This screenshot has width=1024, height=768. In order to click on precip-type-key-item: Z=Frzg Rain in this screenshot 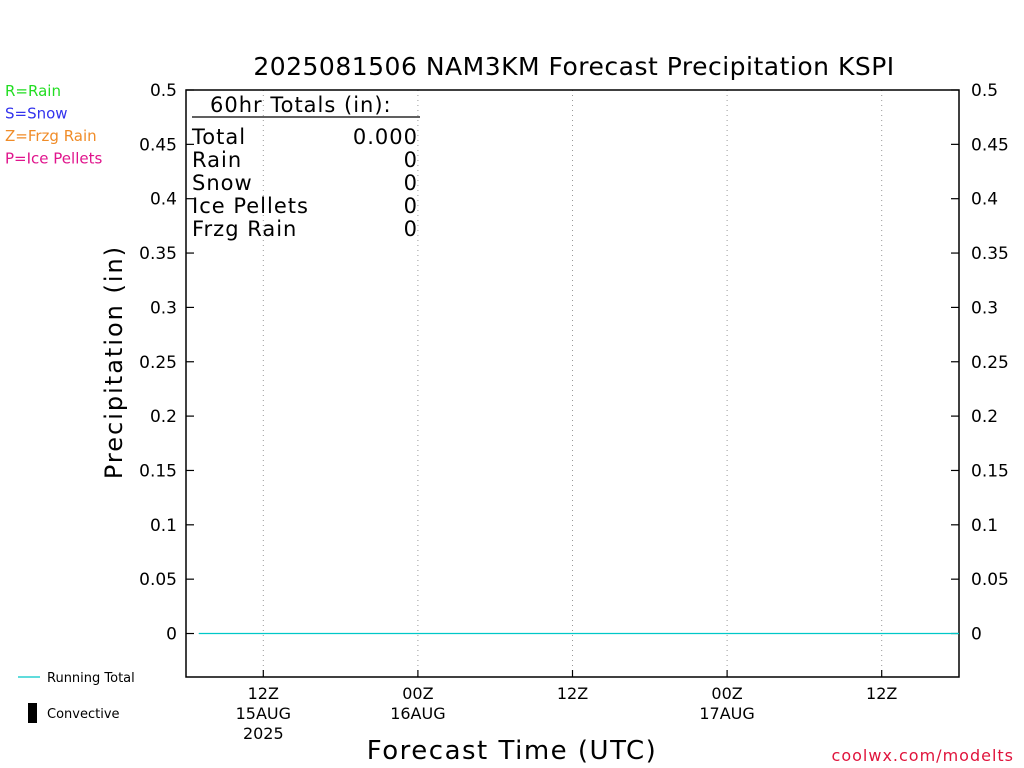, I will do `click(51, 136)`.